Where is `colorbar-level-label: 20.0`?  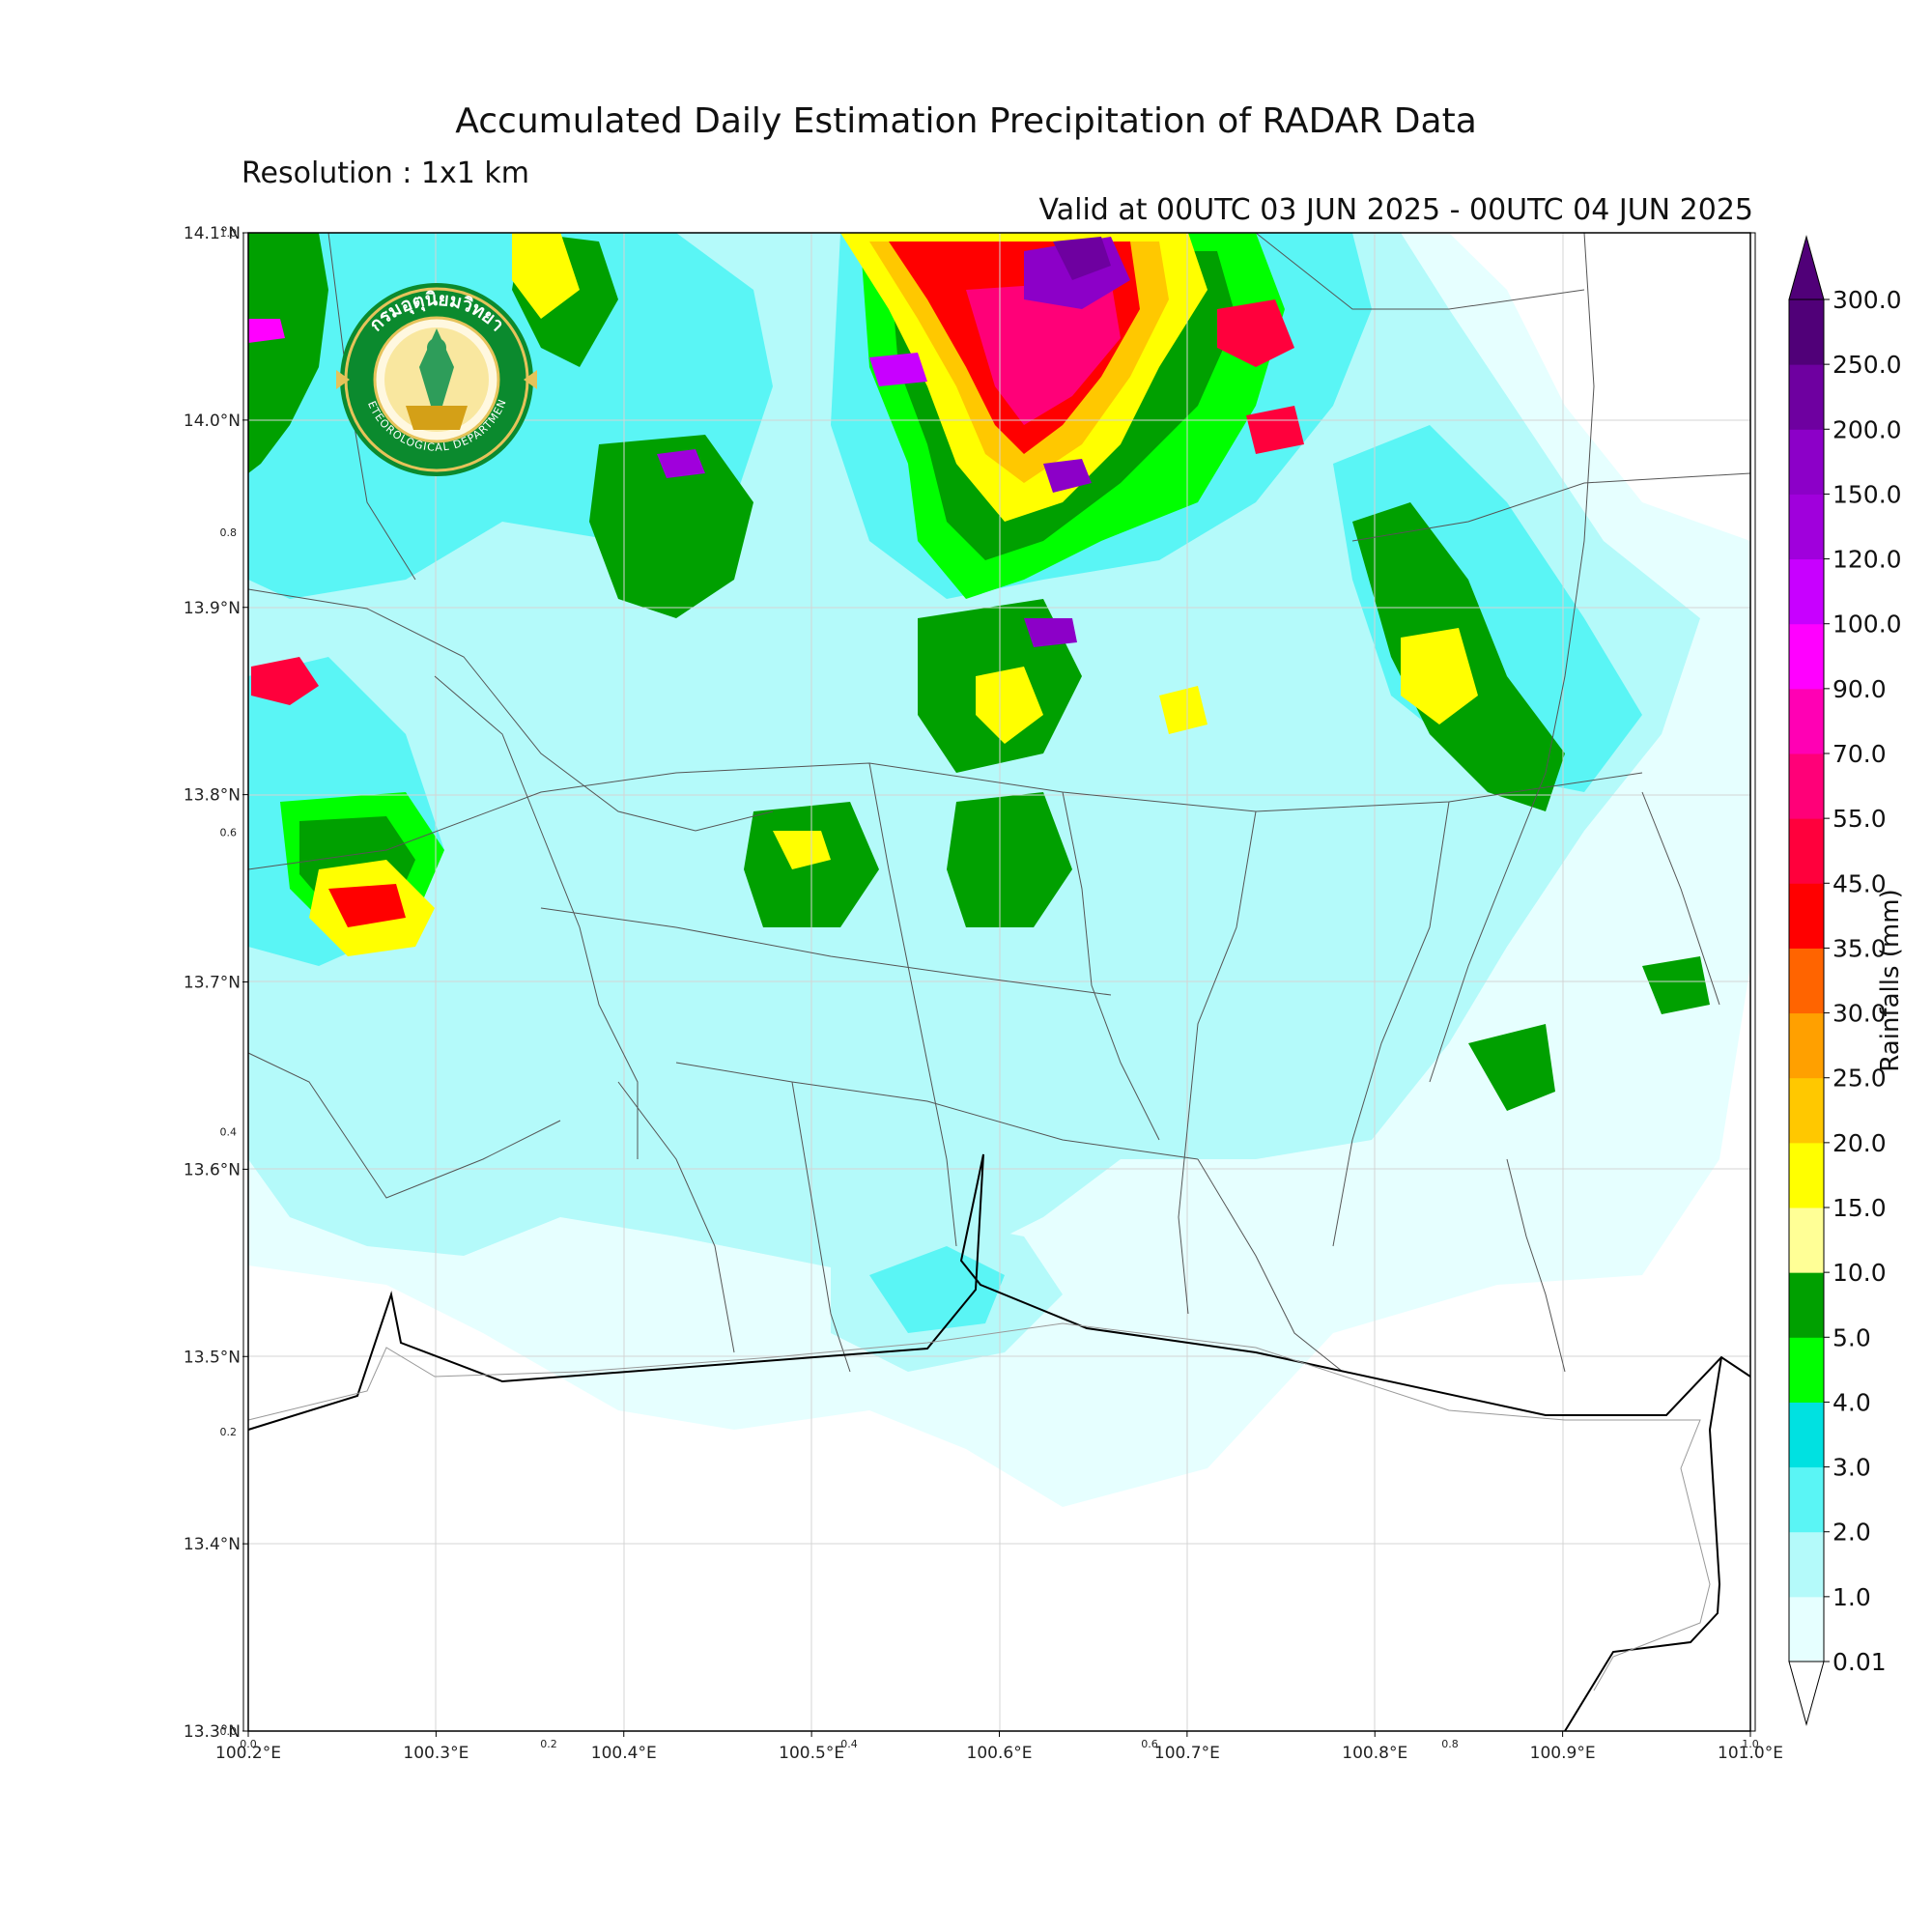 colorbar-level-label: 20.0 is located at coordinates (1860, 1143).